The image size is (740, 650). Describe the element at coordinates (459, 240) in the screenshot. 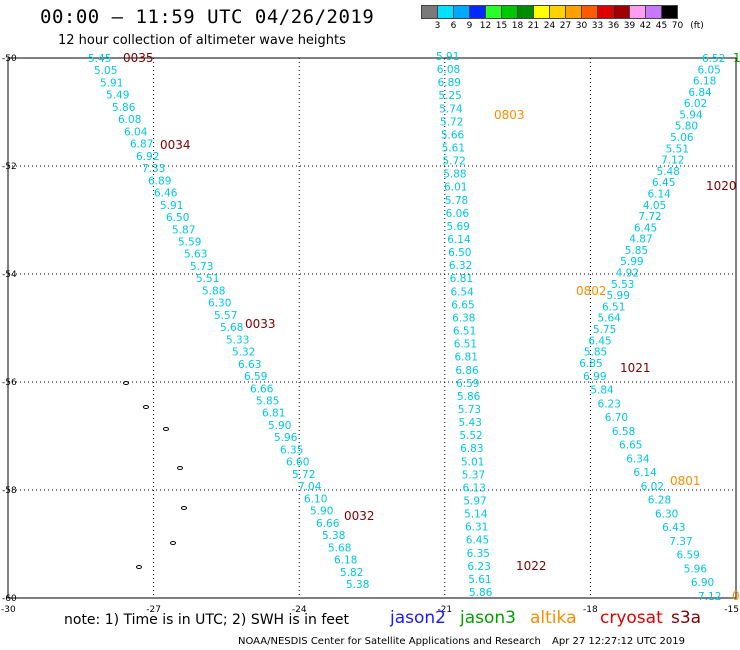

I see `wave-height-value: 6.14` at that location.